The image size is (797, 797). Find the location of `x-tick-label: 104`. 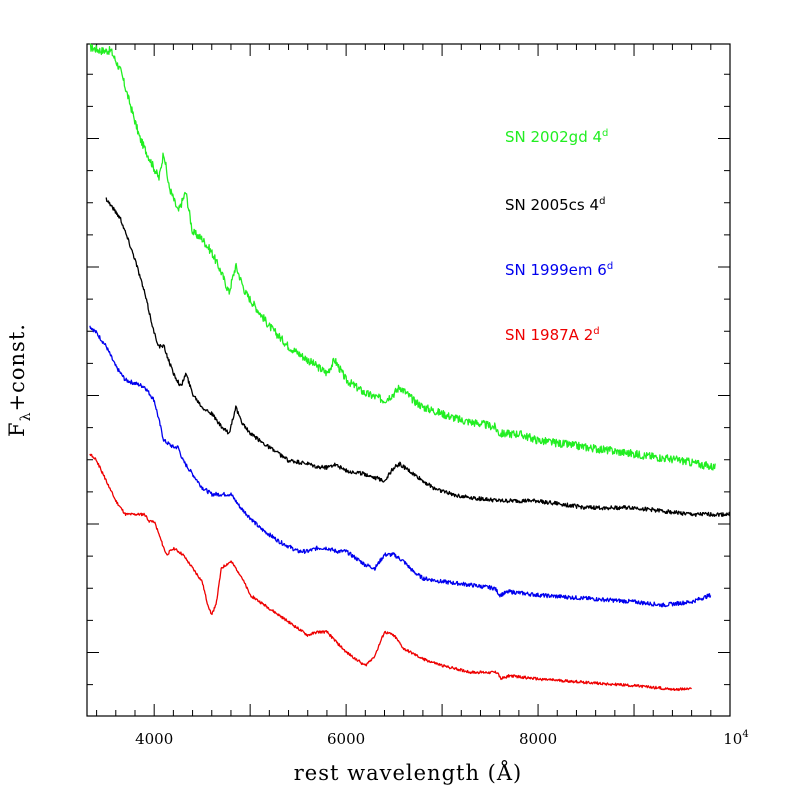

x-tick-label: 104 is located at coordinates (735, 738).